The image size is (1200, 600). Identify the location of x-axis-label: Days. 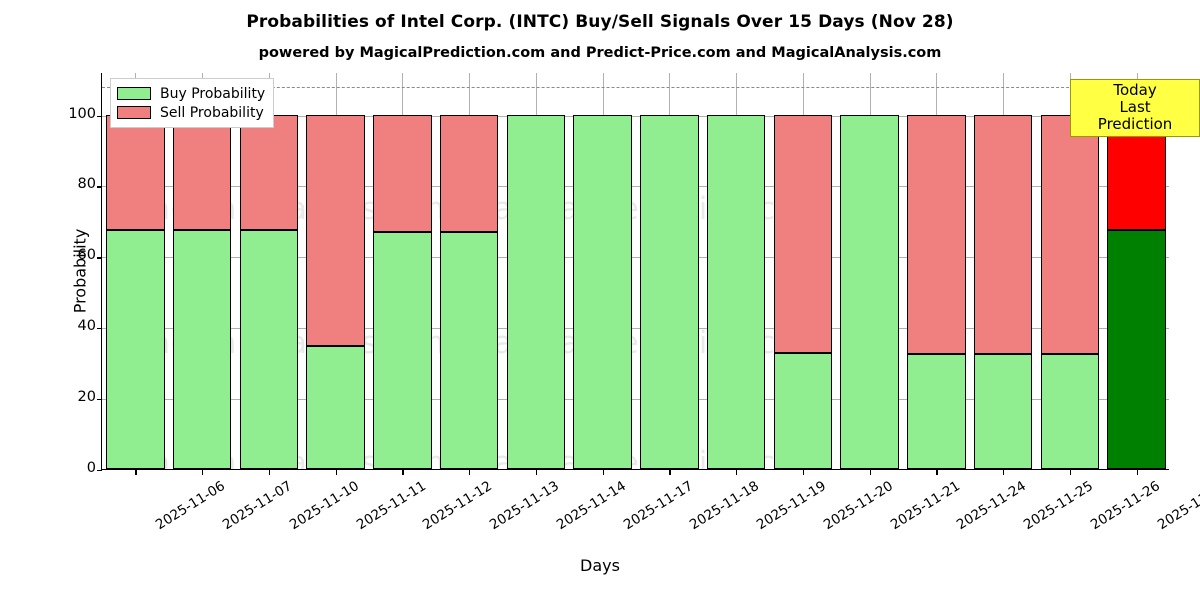
(600, 565).